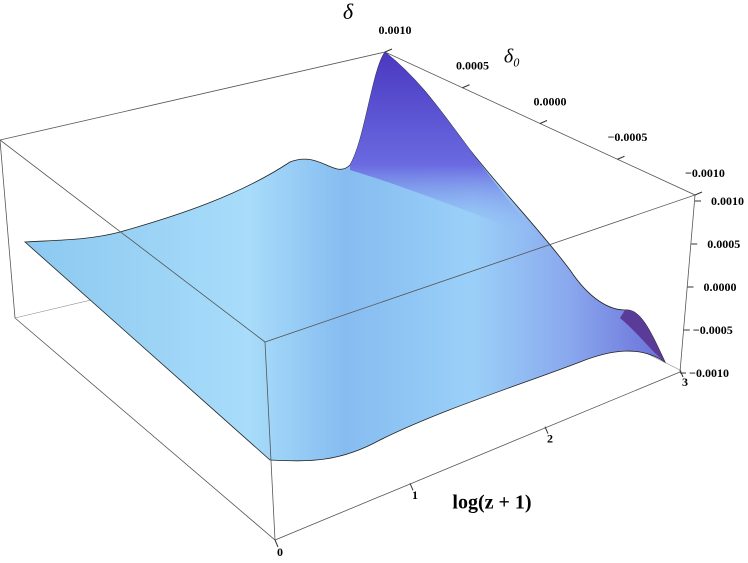 This screenshot has height=563, width=748. Describe the element at coordinates (550, 438) in the screenshot. I see `x-tick-label: 2` at that location.